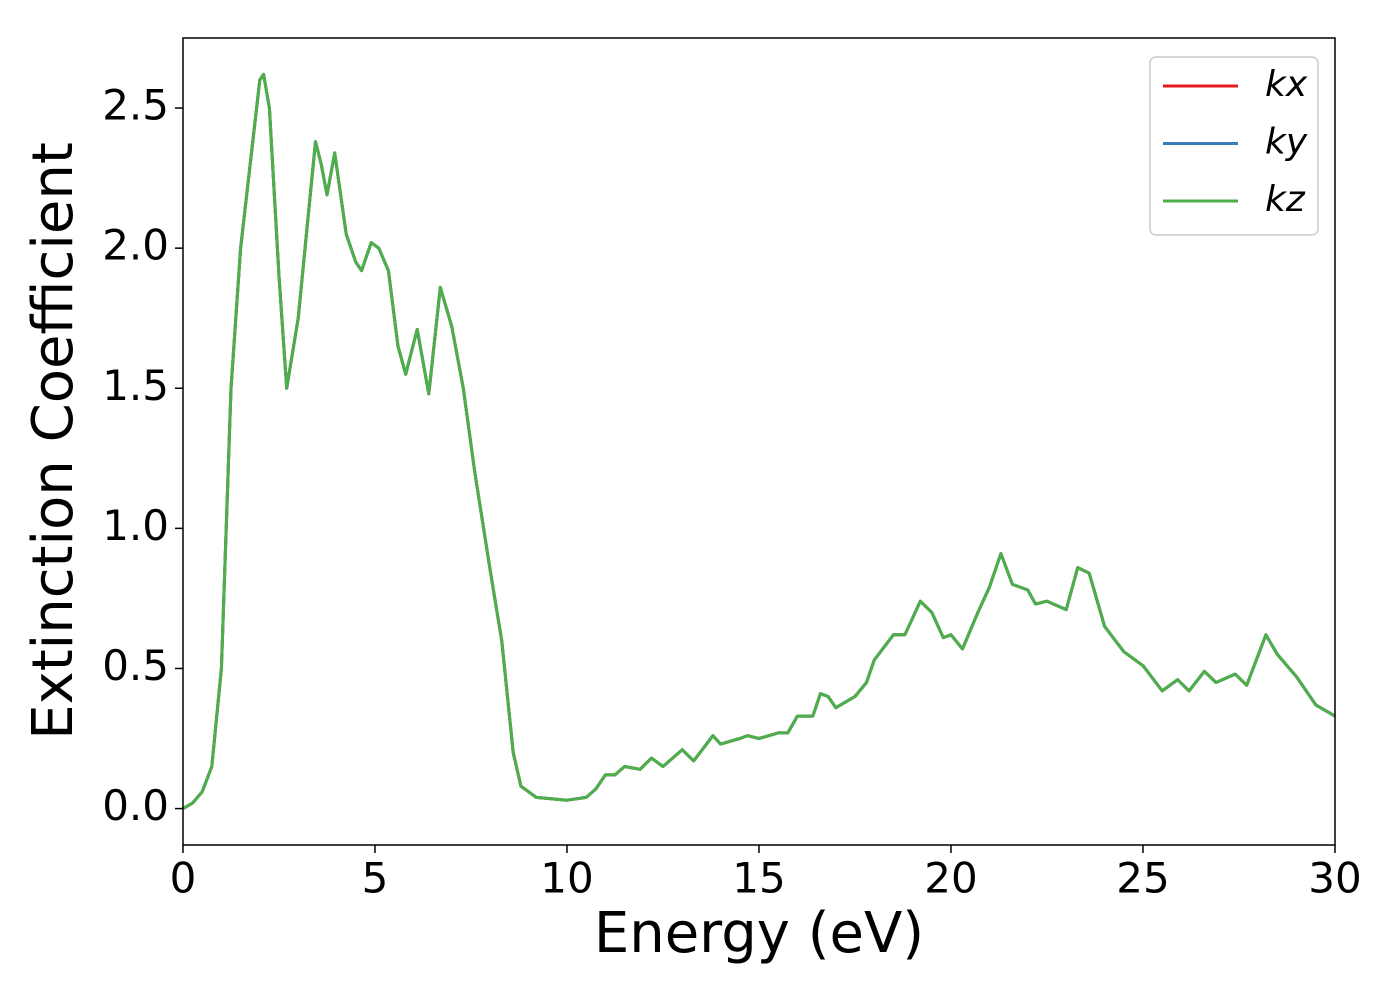  I want to click on y-axis-label: Extinction Coefficient, so click(53, 441).